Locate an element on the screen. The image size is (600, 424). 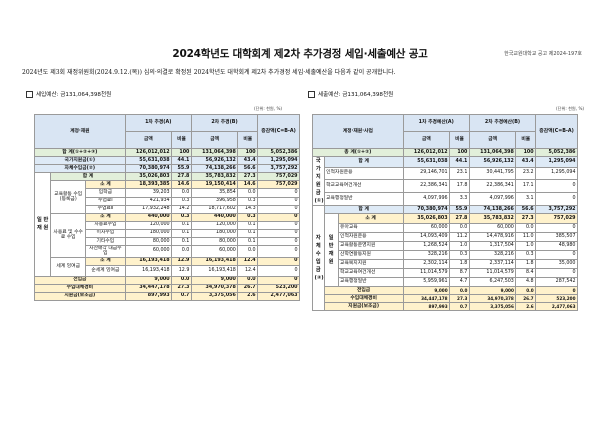
value-cell-br: 43.4 is located at coordinates (526, 162).